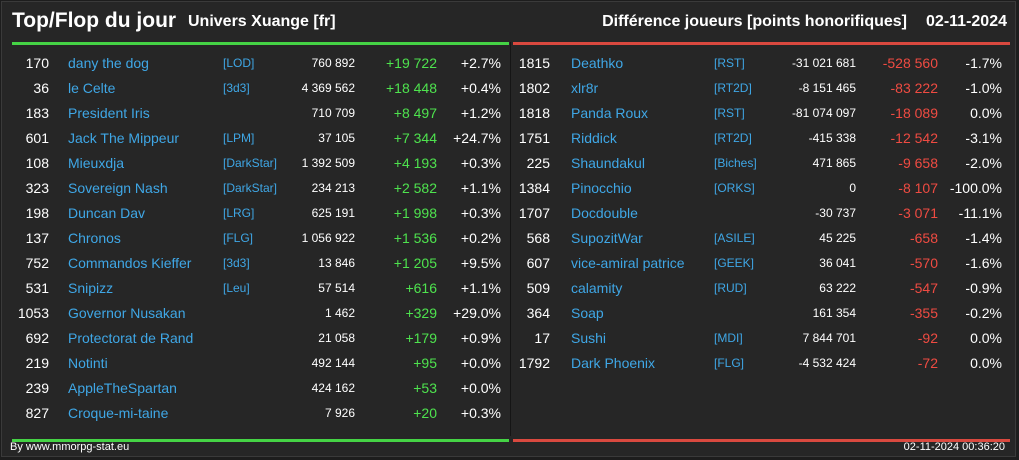 The width and height of the screenshot is (1019, 460). What do you see at coordinates (594, 138) in the screenshot?
I see `player-name-link: Riddick` at bounding box center [594, 138].